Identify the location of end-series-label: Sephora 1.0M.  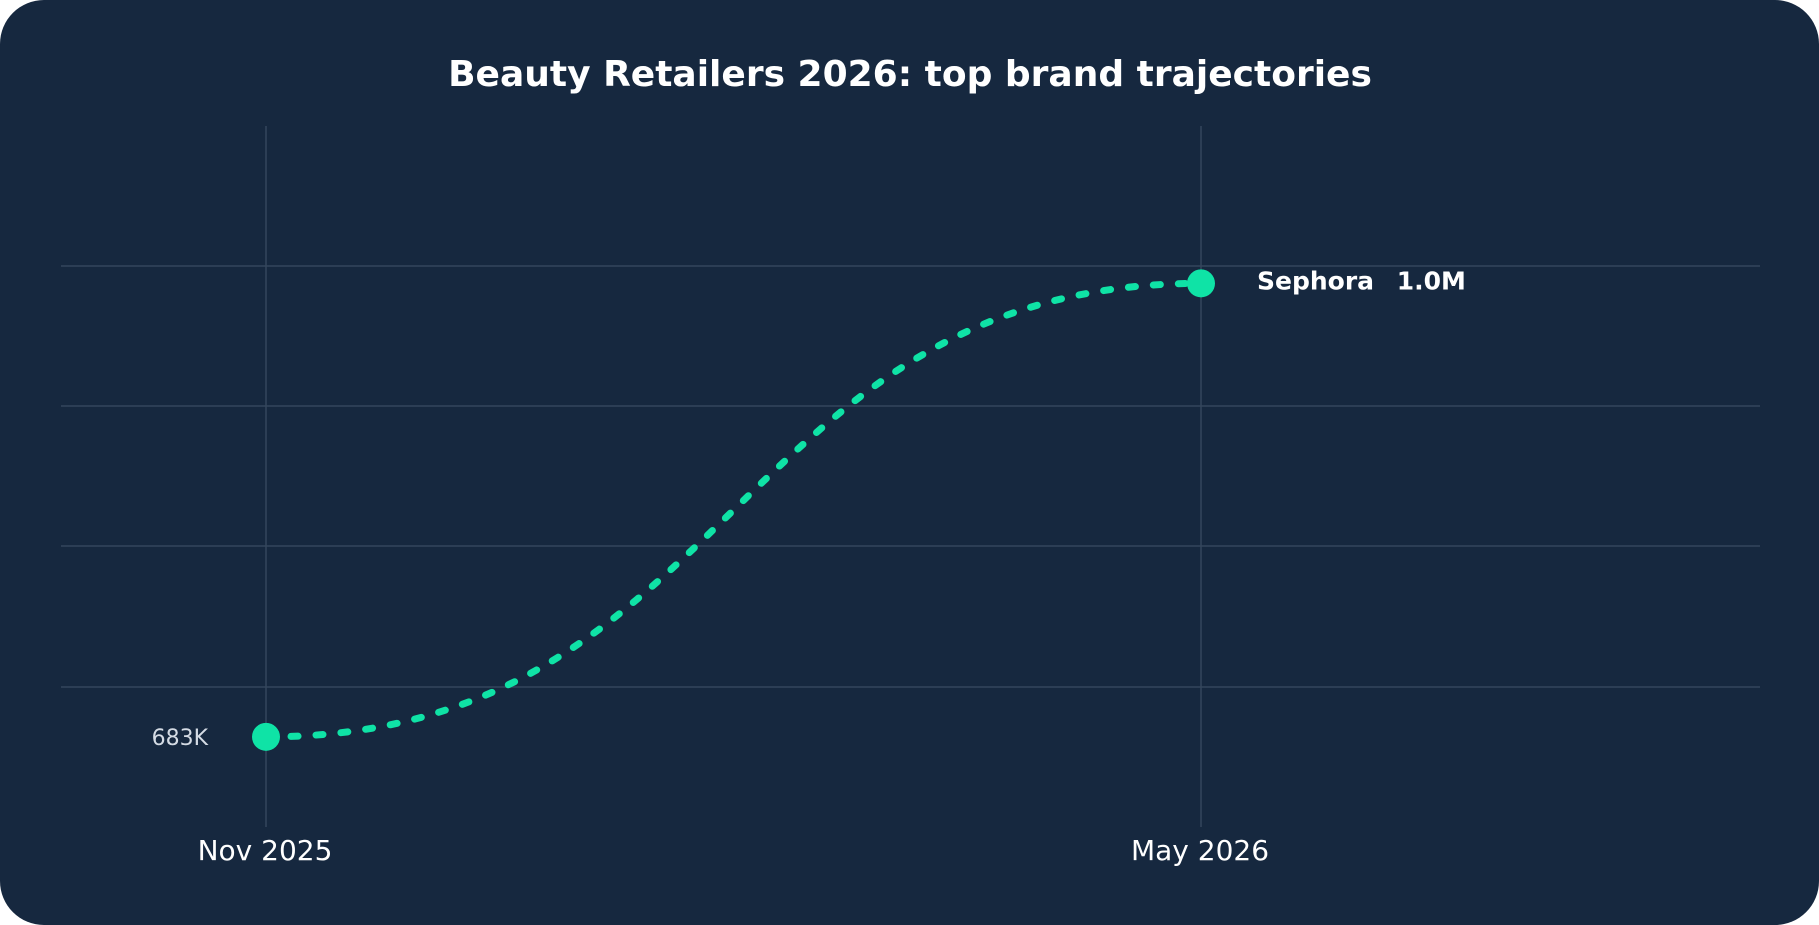
(1361, 280).